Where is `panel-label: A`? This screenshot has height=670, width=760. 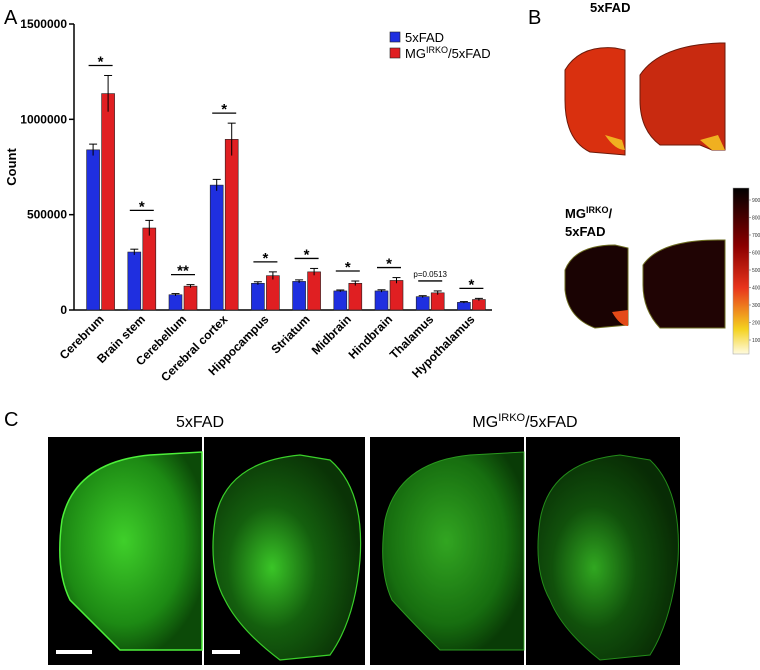
panel-label: A is located at coordinates (11, 18).